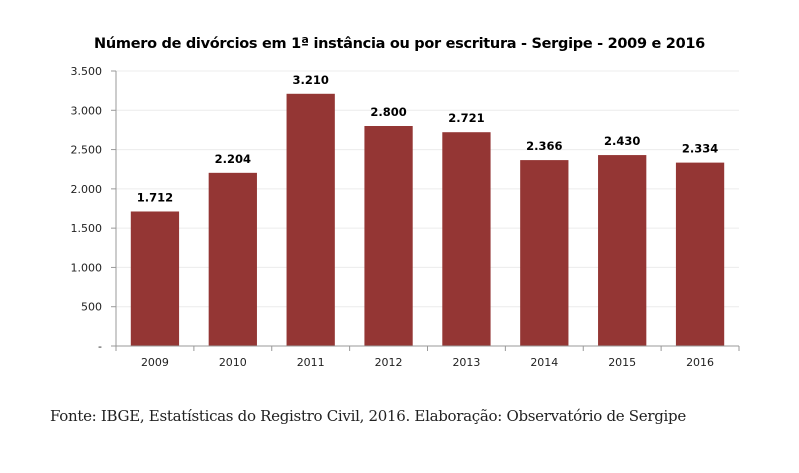 The height and width of the screenshot is (473, 799). Describe the element at coordinates (466, 362) in the screenshot. I see `x-tick-label: 2013` at that location.